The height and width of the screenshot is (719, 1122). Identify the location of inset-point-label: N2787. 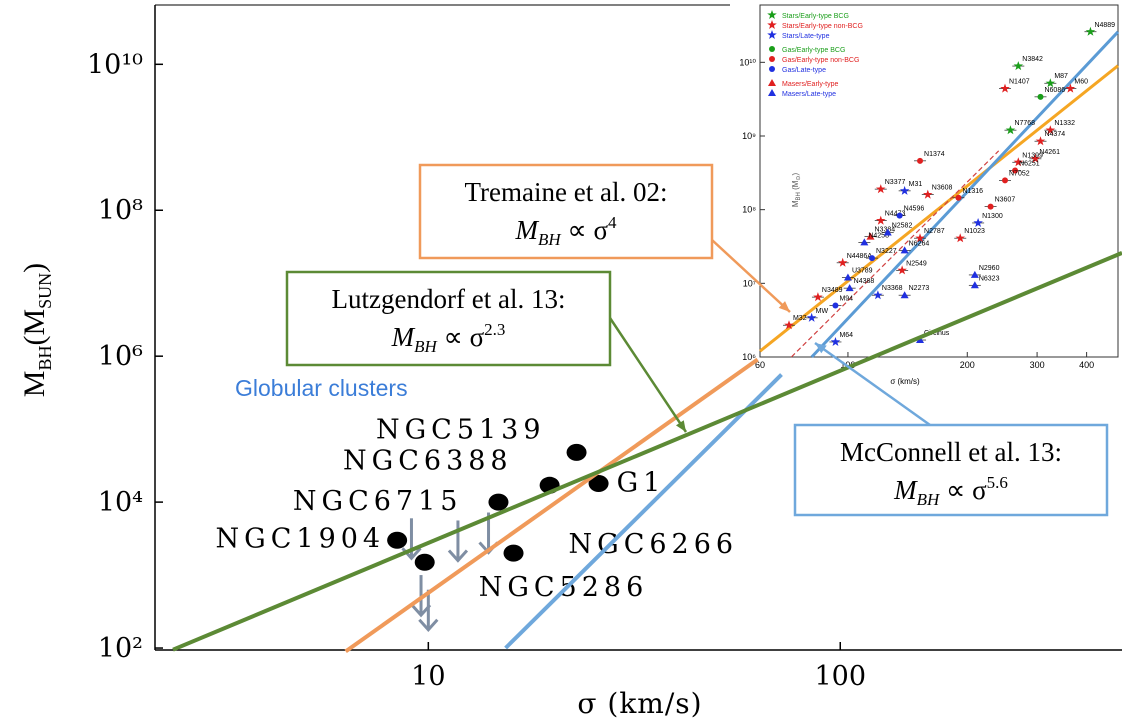
(934, 231).